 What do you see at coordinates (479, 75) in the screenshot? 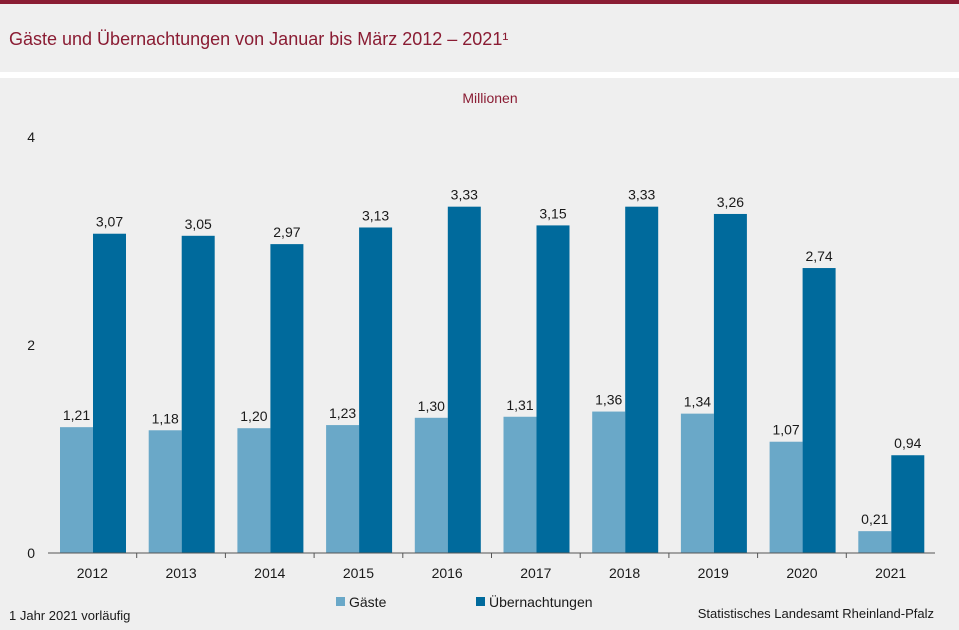
I see `header-divider` at bounding box center [479, 75].